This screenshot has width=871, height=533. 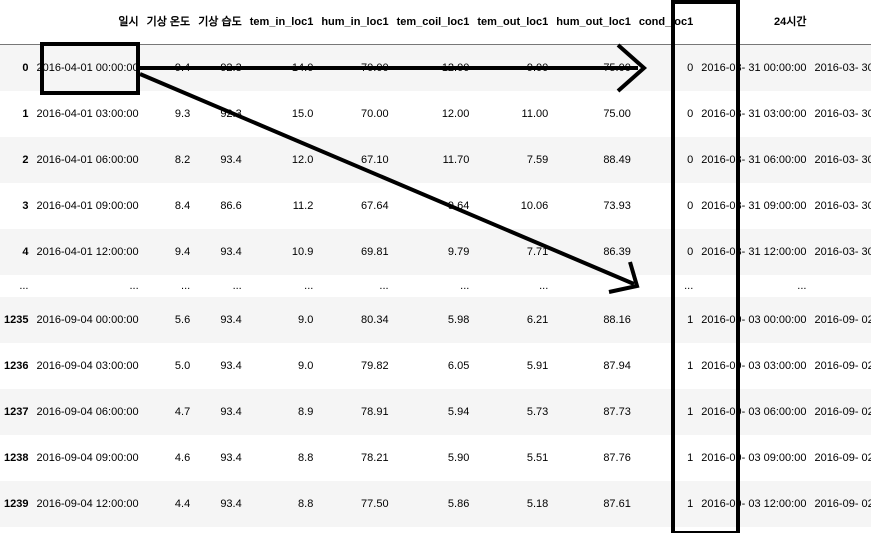 What do you see at coordinates (534, 205) in the screenshot?
I see `table-cell: 10.06` at bounding box center [534, 205].